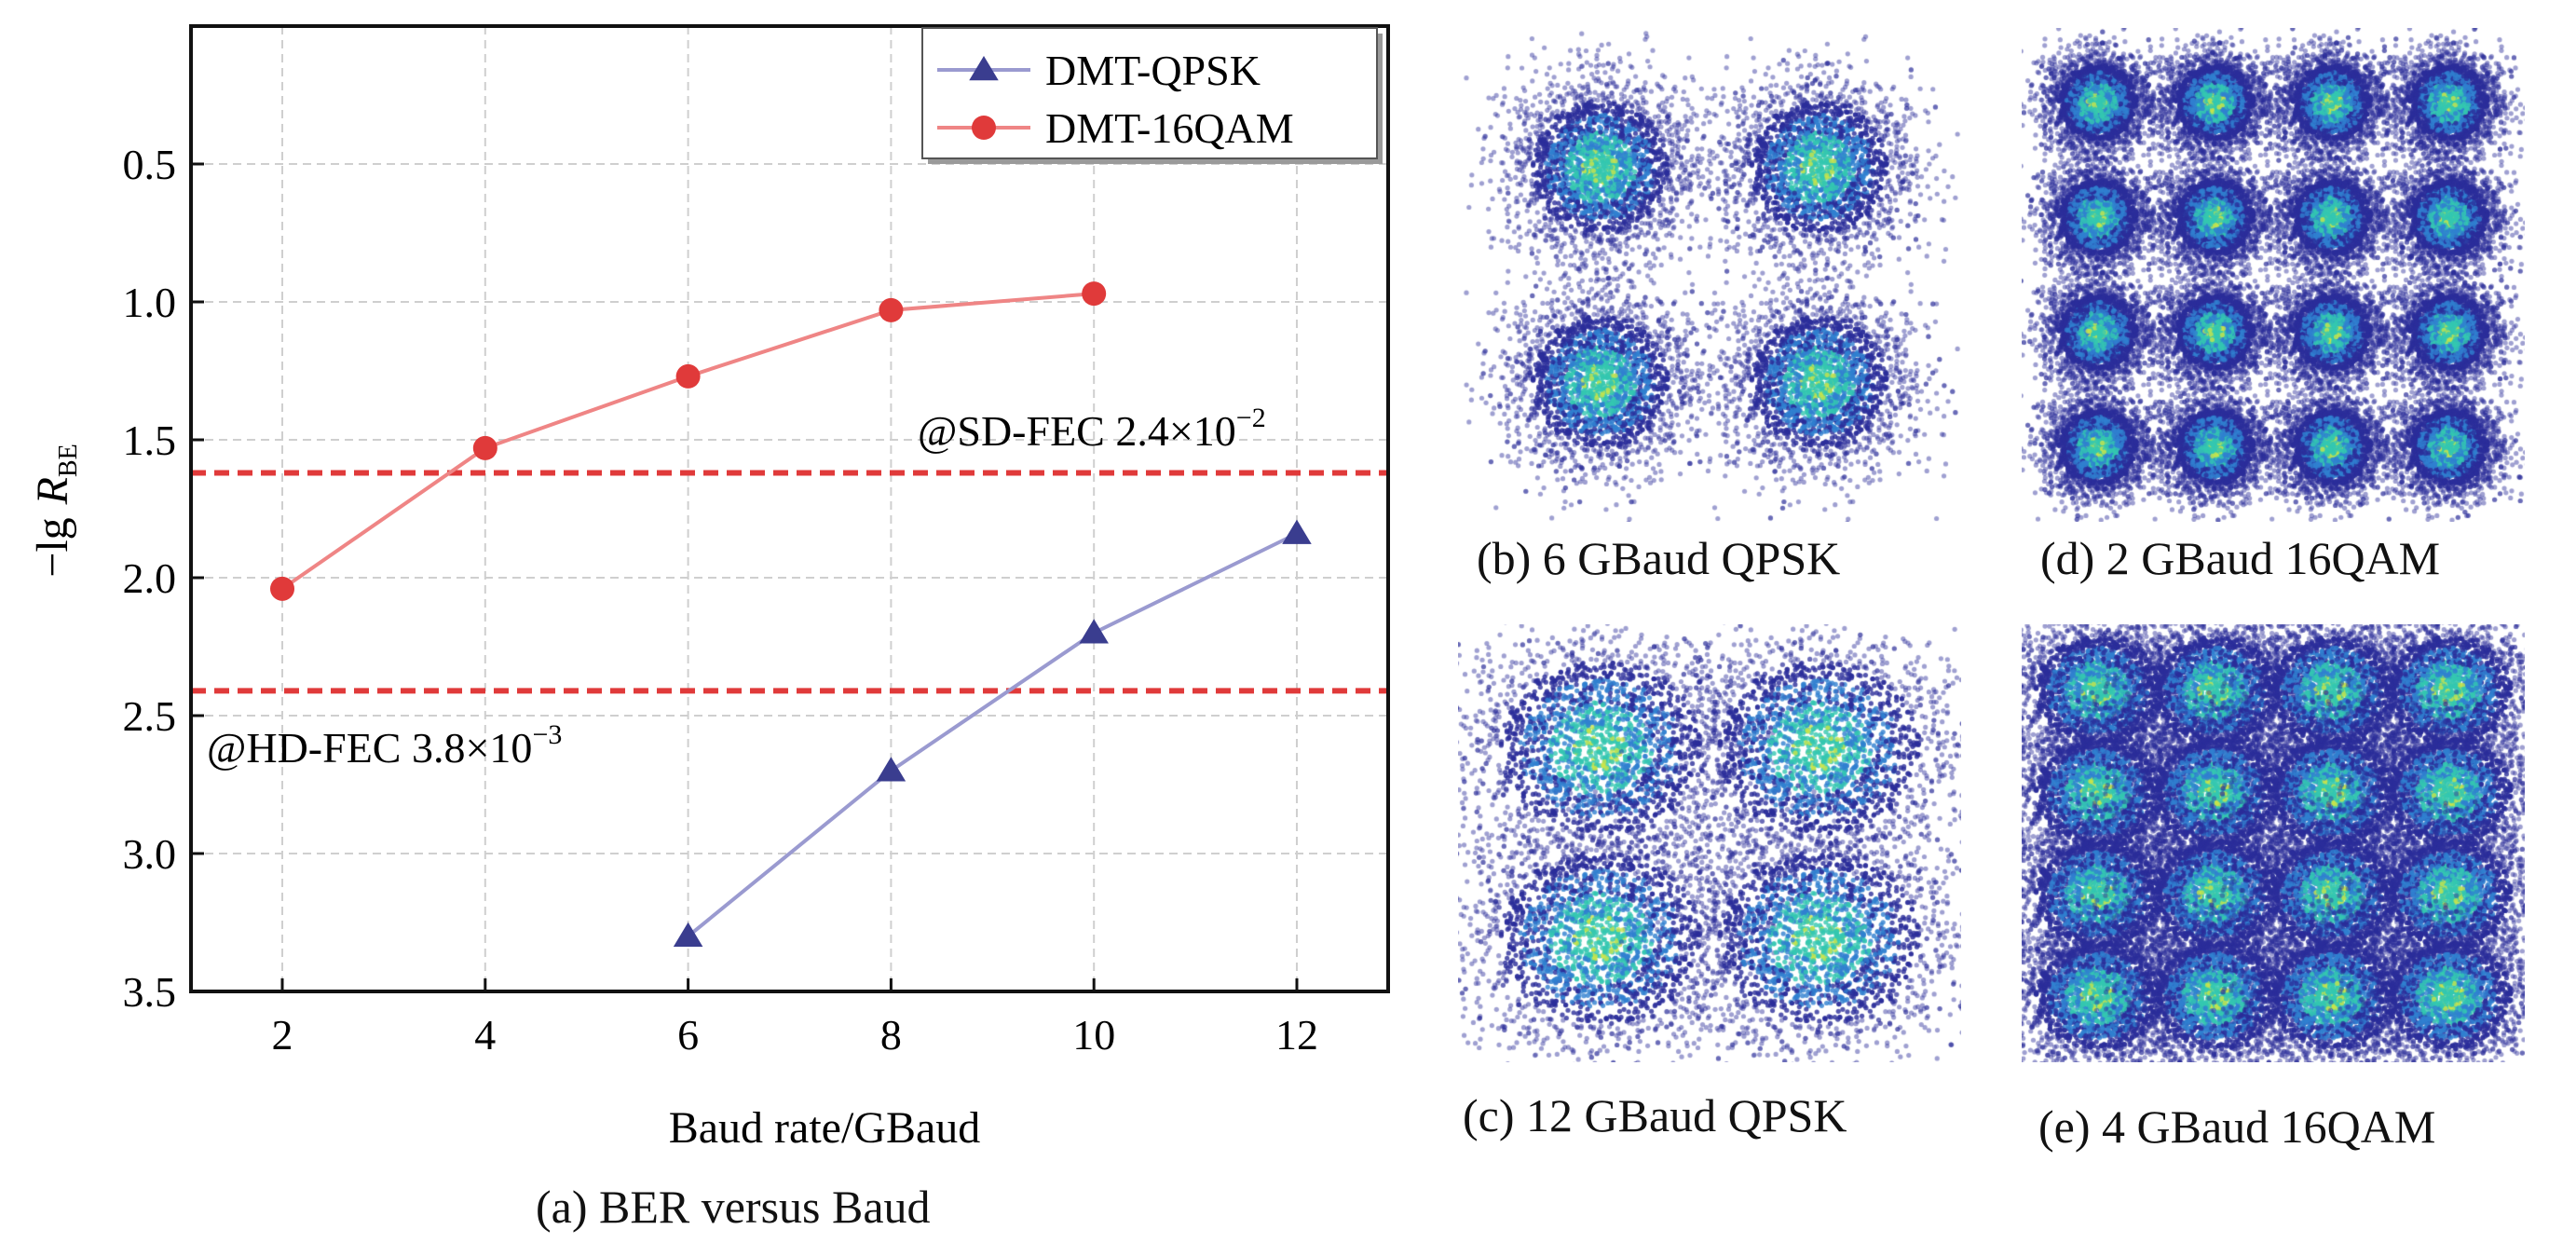  Describe the element at coordinates (825, 1128) in the screenshot. I see `x-axis-label: Baud rate/GBaud` at that location.